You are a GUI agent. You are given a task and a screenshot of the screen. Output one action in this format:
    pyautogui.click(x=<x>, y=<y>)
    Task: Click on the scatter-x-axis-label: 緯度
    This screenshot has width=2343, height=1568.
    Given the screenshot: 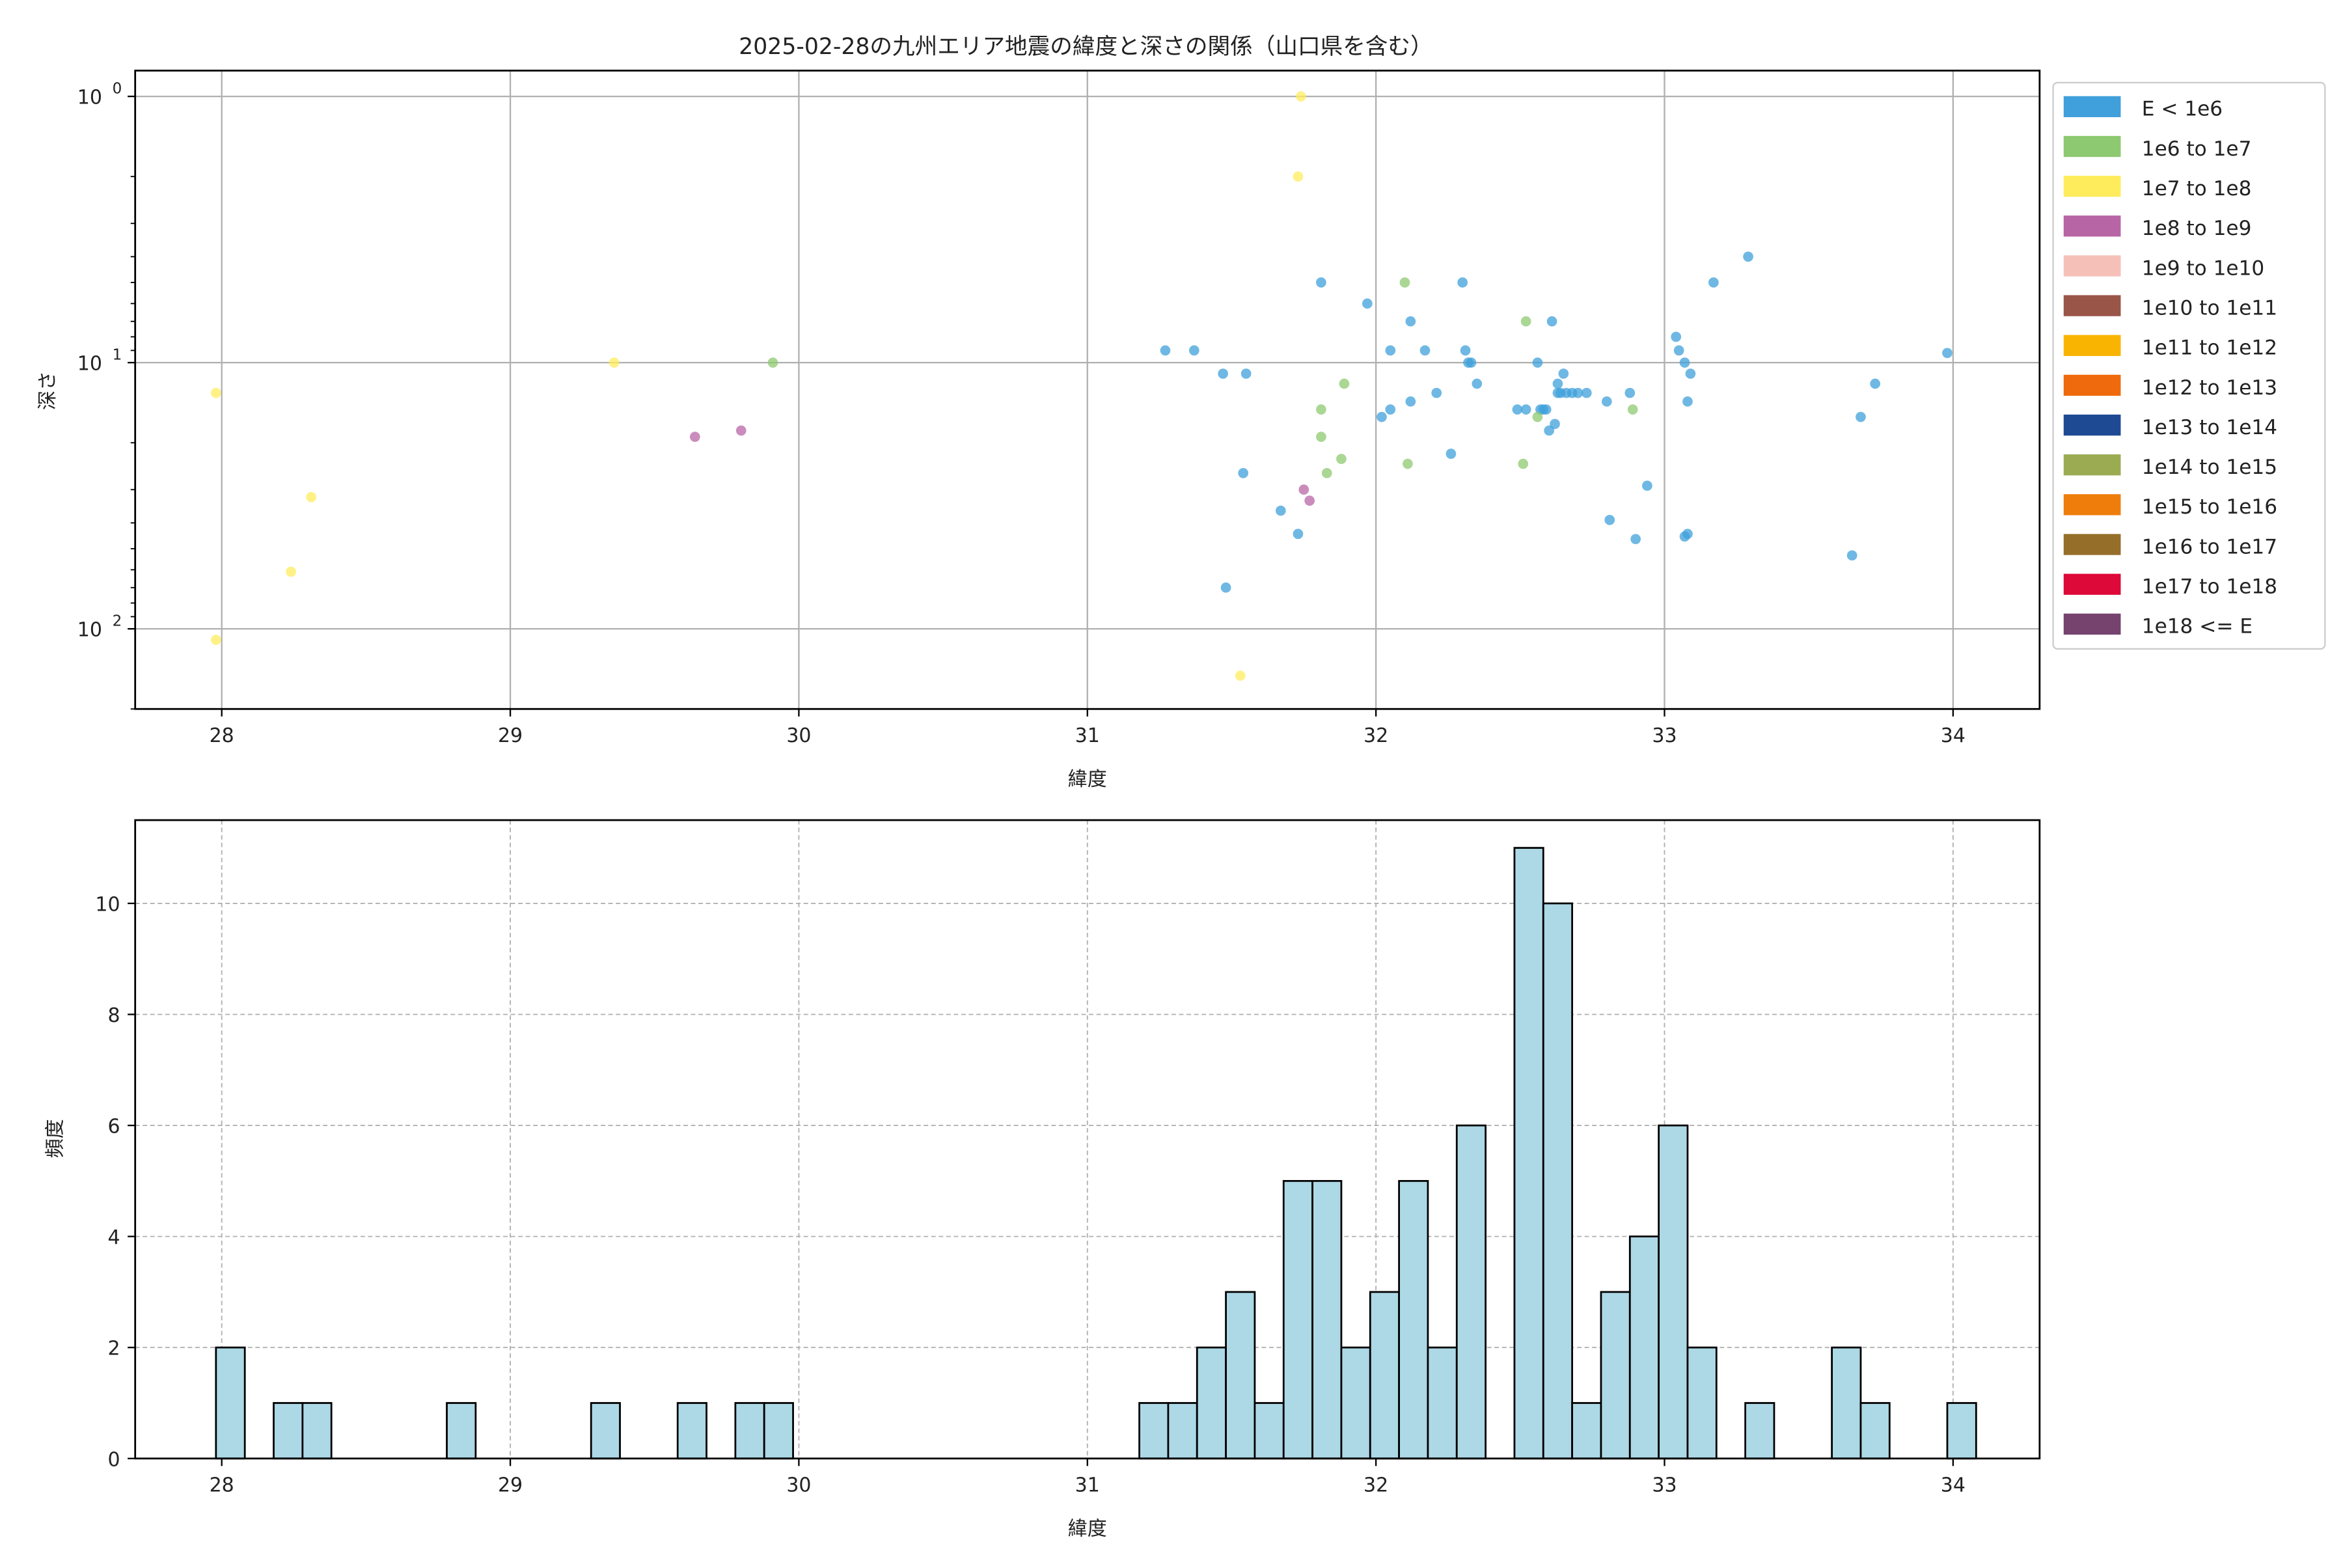 What is the action you would take?
    pyautogui.click(x=1087, y=779)
    